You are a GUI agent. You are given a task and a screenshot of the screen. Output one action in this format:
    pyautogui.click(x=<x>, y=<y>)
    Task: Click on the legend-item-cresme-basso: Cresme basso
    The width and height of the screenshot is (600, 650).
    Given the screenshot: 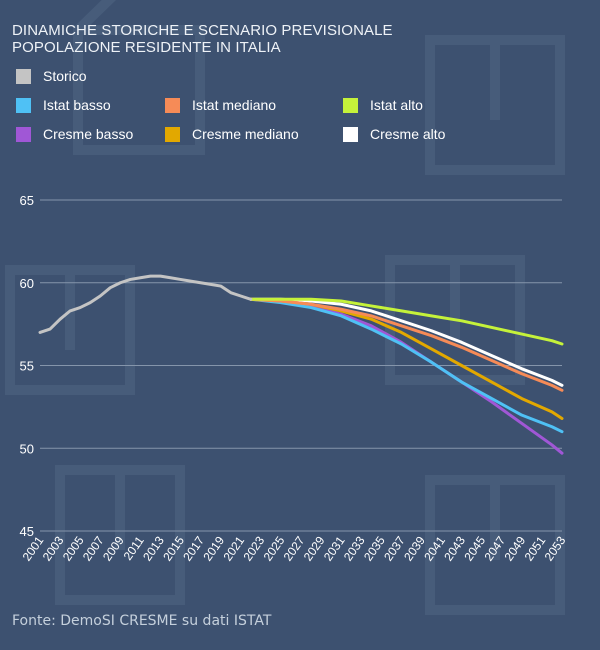 What is the action you would take?
    pyautogui.click(x=74, y=134)
    